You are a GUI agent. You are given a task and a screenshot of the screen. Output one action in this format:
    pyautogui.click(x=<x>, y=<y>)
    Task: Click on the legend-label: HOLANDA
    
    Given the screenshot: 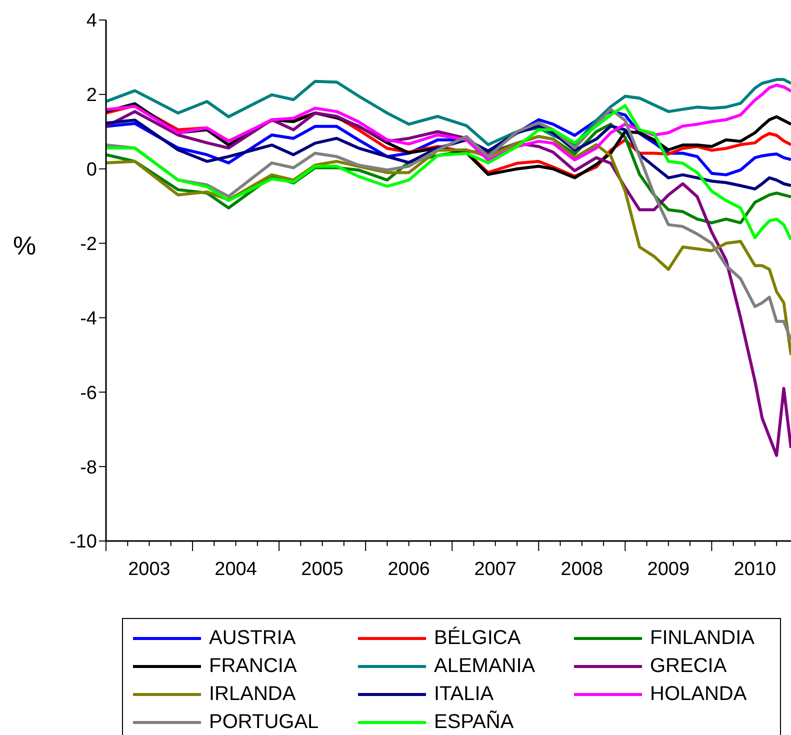 What is the action you would take?
    pyautogui.click(x=698, y=694)
    